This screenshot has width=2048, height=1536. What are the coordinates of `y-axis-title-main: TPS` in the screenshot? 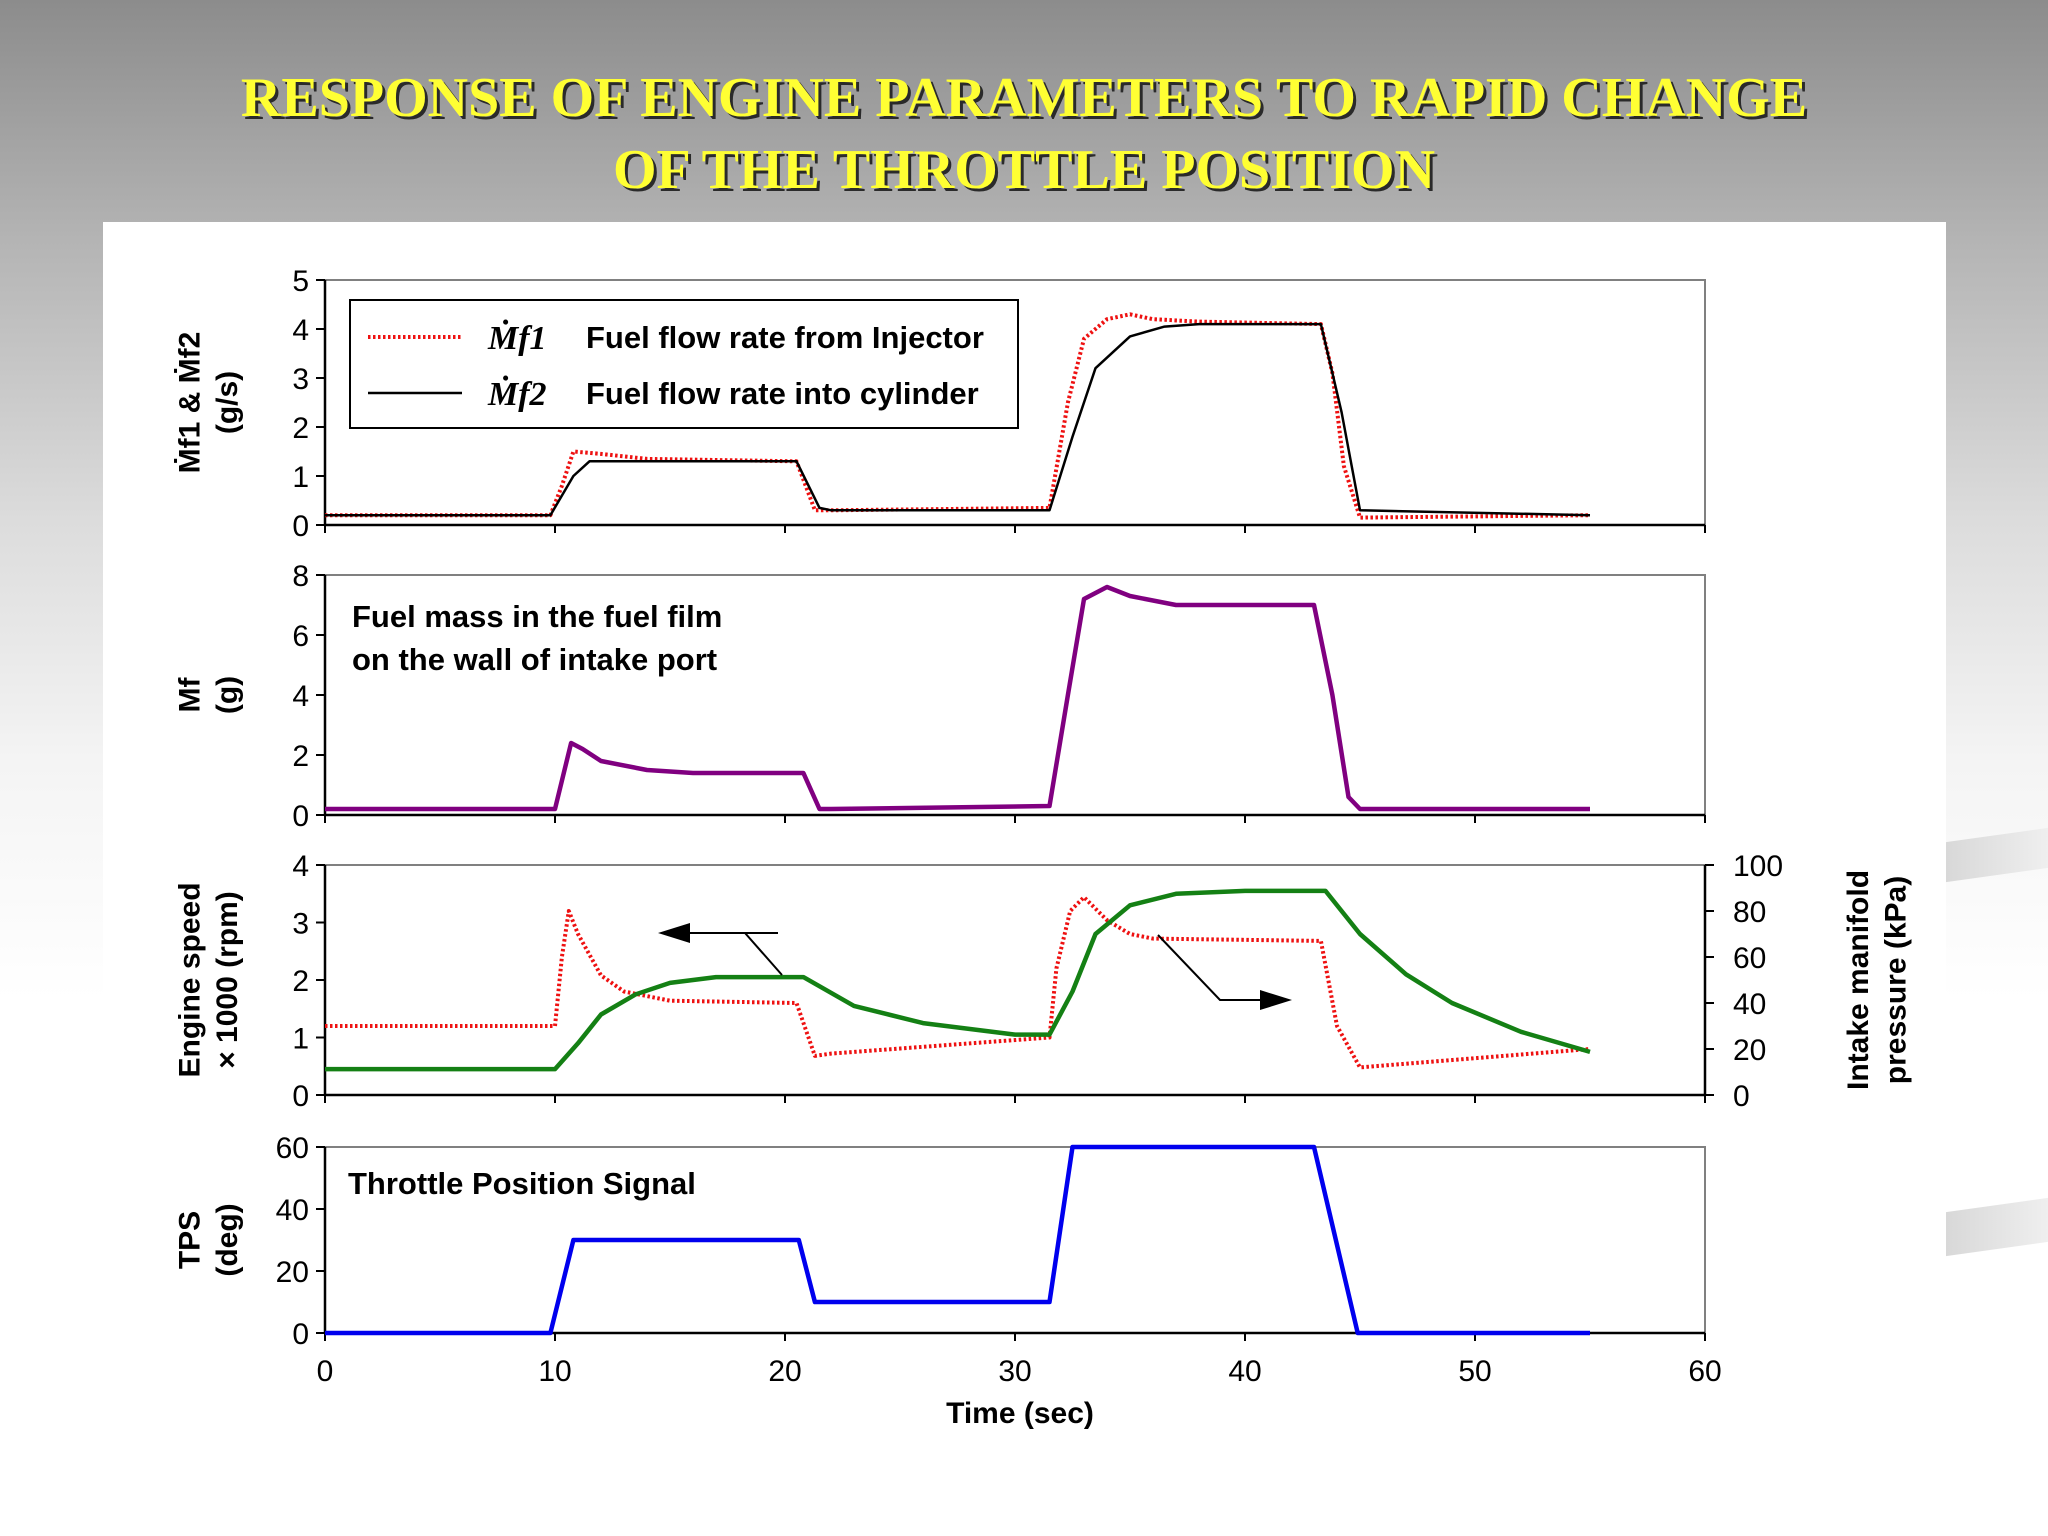 It's located at (190, 1240).